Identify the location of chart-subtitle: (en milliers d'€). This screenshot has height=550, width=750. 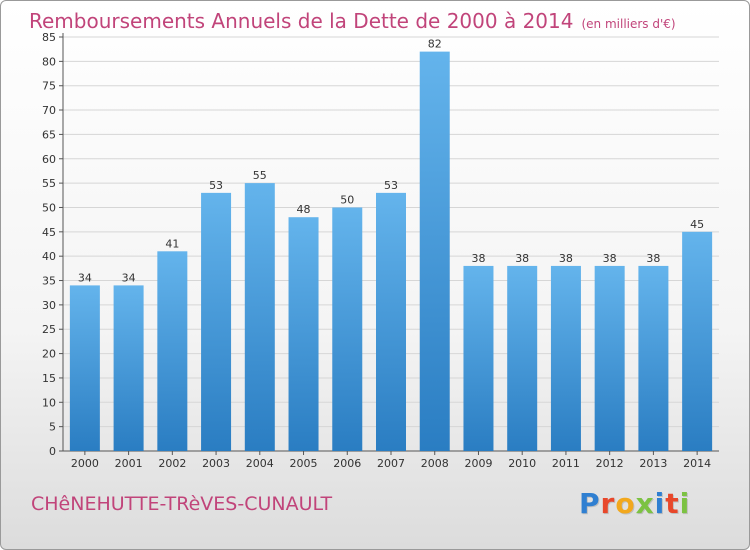
(628, 24).